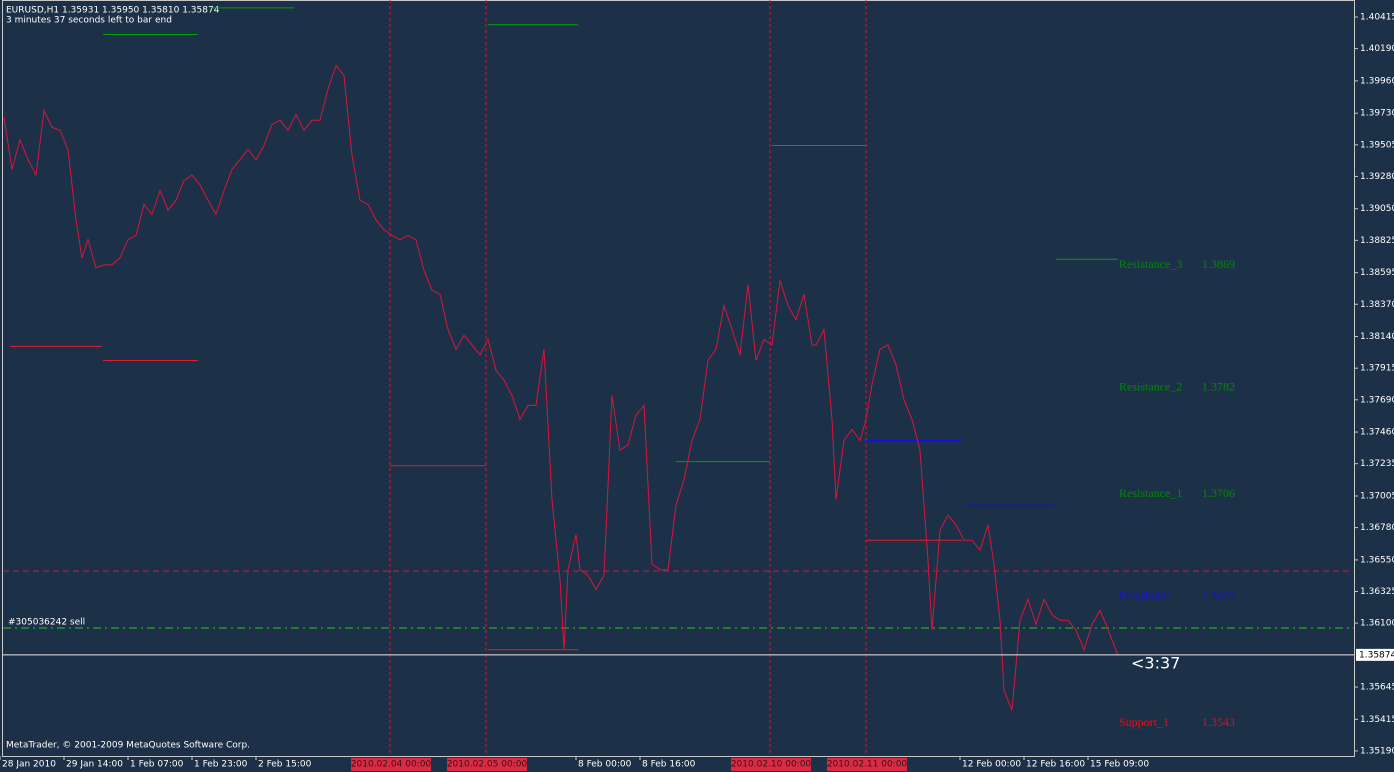 The height and width of the screenshot is (772, 1394). Describe the element at coordinates (89, 21) in the screenshot. I see `bar-timer: 3 minutes 37 seconds left to bar end` at that location.